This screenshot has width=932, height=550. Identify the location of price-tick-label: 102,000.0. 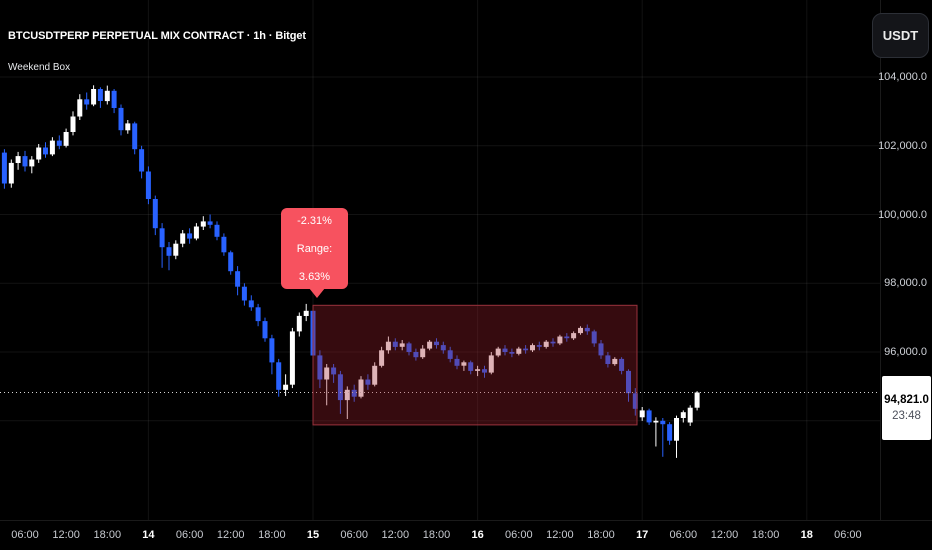
(902, 145).